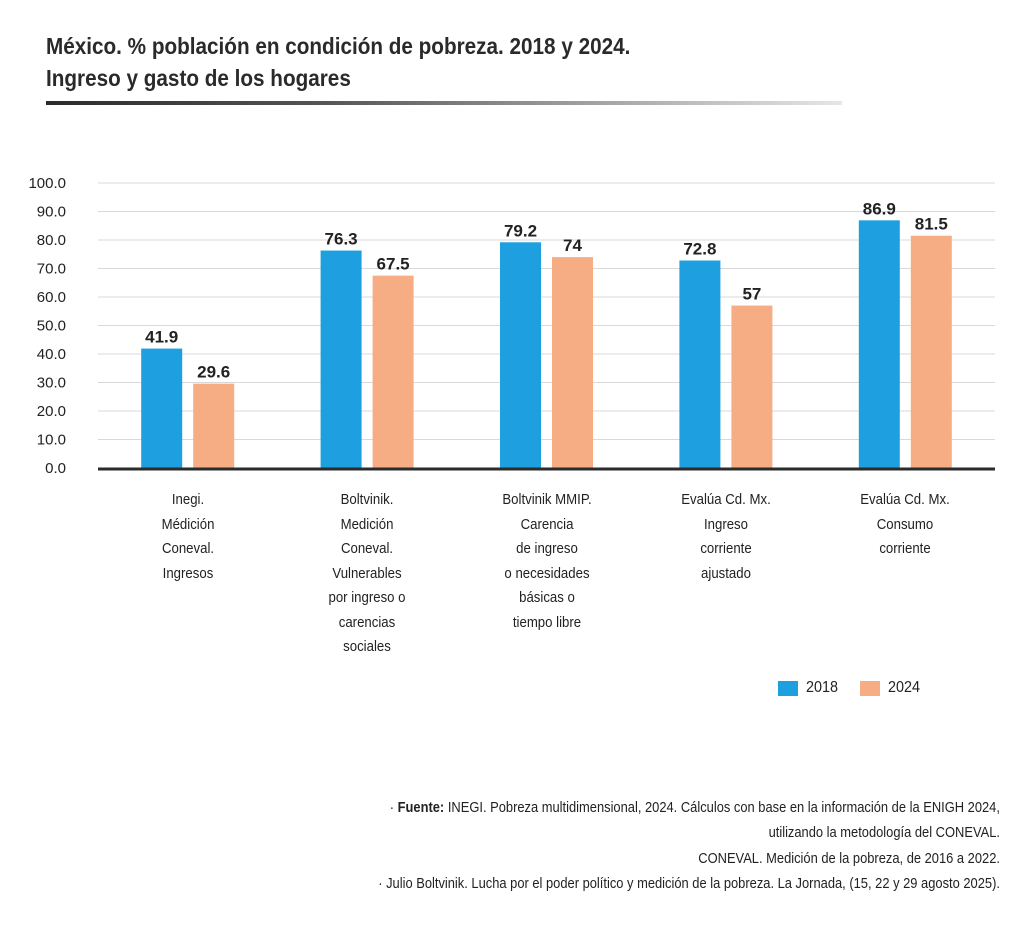 The image size is (1024, 931). Describe the element at coordinates (51, 212) in the screenshot. I see `y-tick-label: 90.0` at that location.